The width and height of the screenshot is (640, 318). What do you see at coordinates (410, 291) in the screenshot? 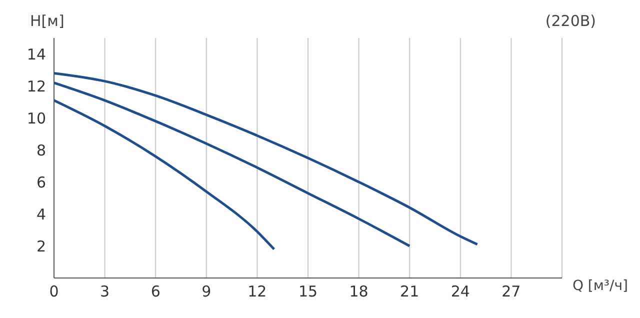
I see `x-tick-label: 21` at bounding box center [410, 291].